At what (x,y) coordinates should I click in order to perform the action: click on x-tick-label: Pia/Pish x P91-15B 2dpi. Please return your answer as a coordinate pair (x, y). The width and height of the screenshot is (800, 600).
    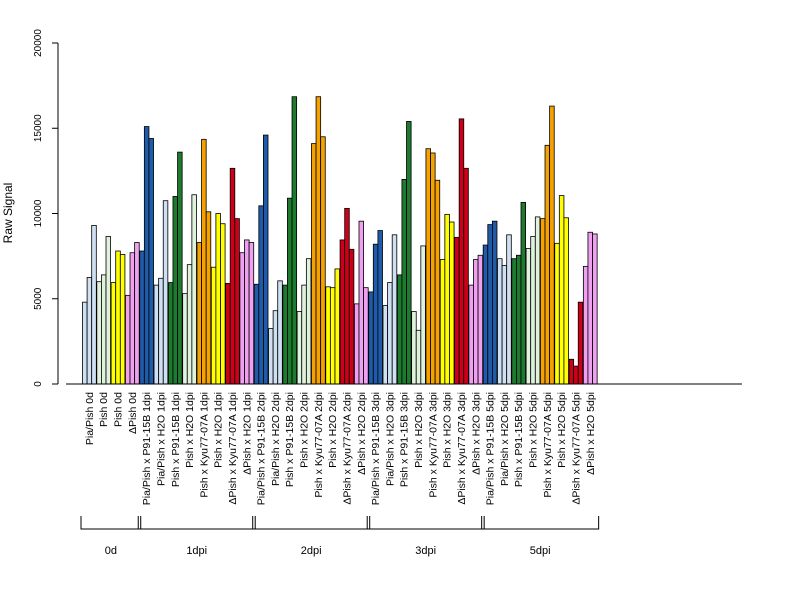
    Looking at the image, I should click on (262, 448).